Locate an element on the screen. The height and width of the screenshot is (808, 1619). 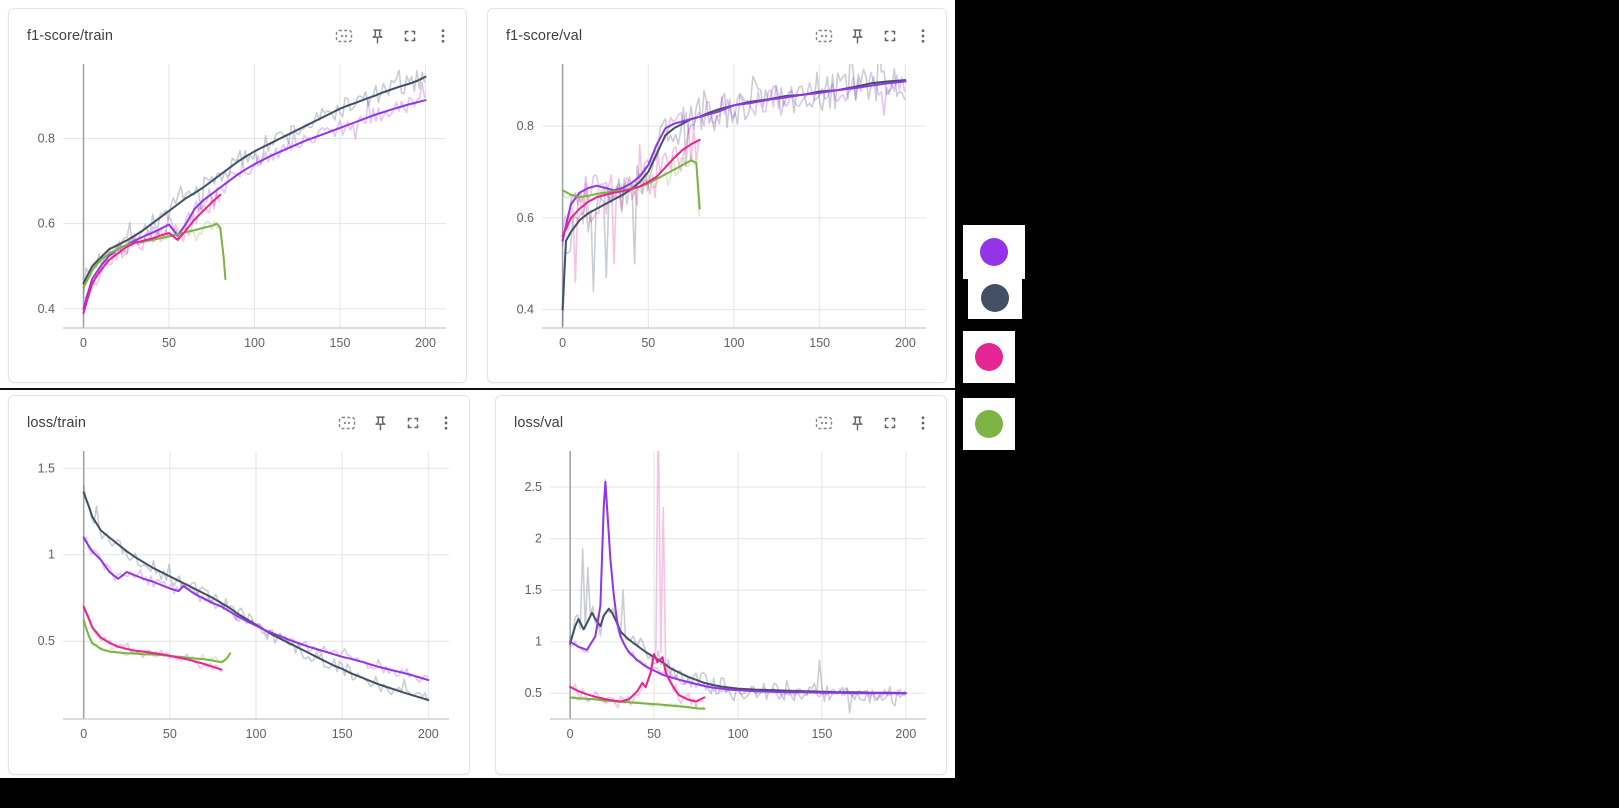
card-header: loss/val is located at coordinates (721, 417).